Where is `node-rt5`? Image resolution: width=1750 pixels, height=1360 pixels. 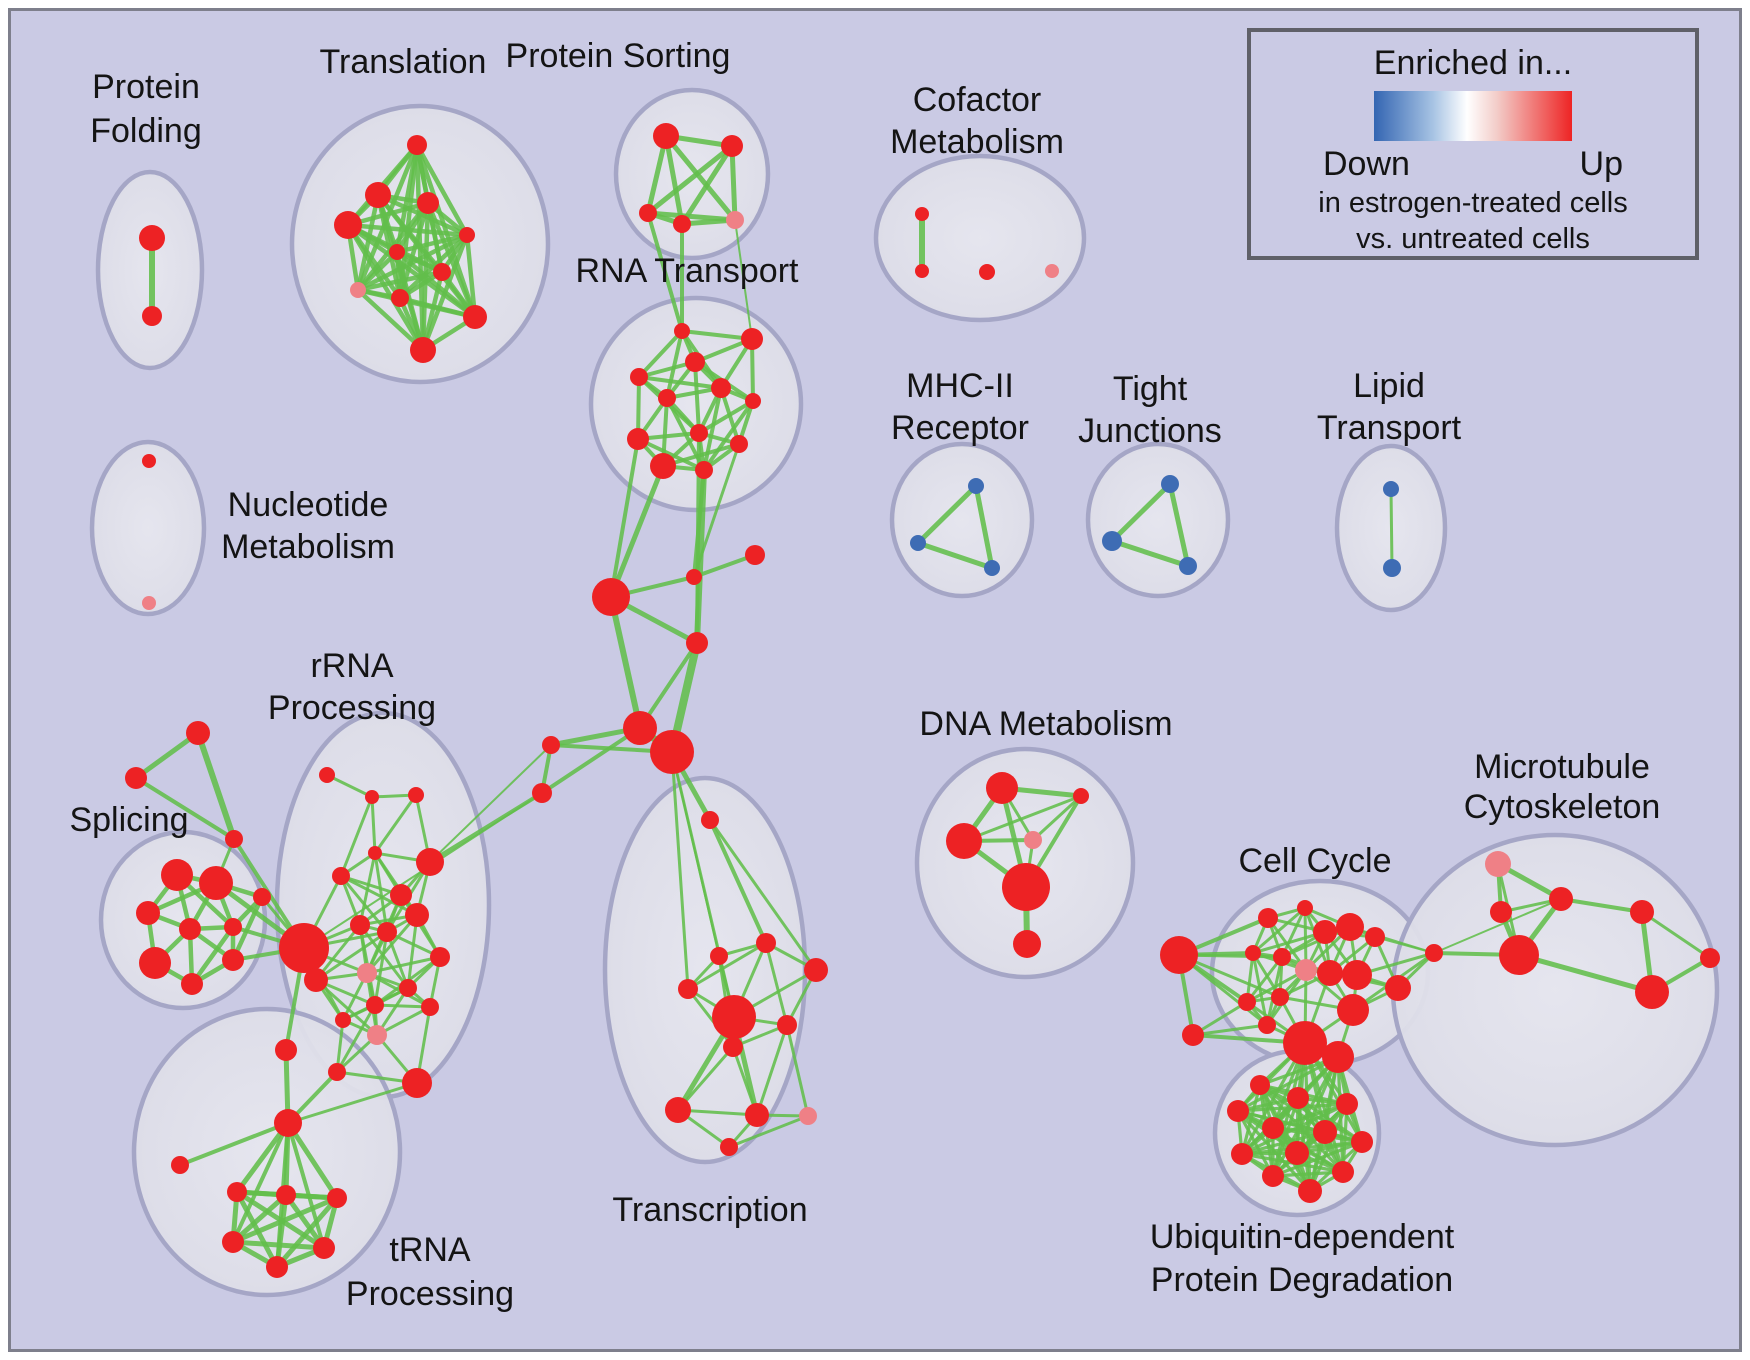
node-rt5 is located at coordinates (667, 398).